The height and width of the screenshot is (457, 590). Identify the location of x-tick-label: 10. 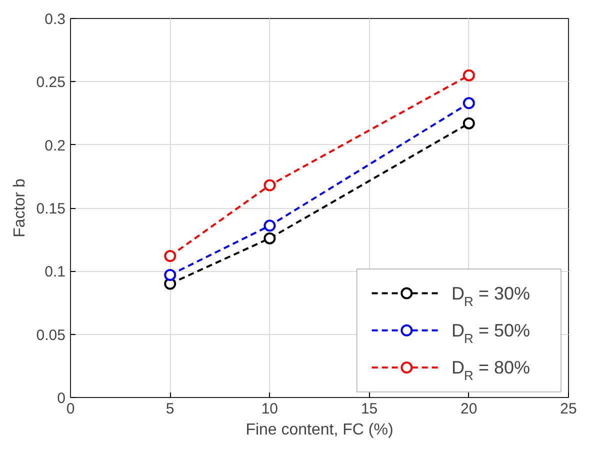
(269, 409).